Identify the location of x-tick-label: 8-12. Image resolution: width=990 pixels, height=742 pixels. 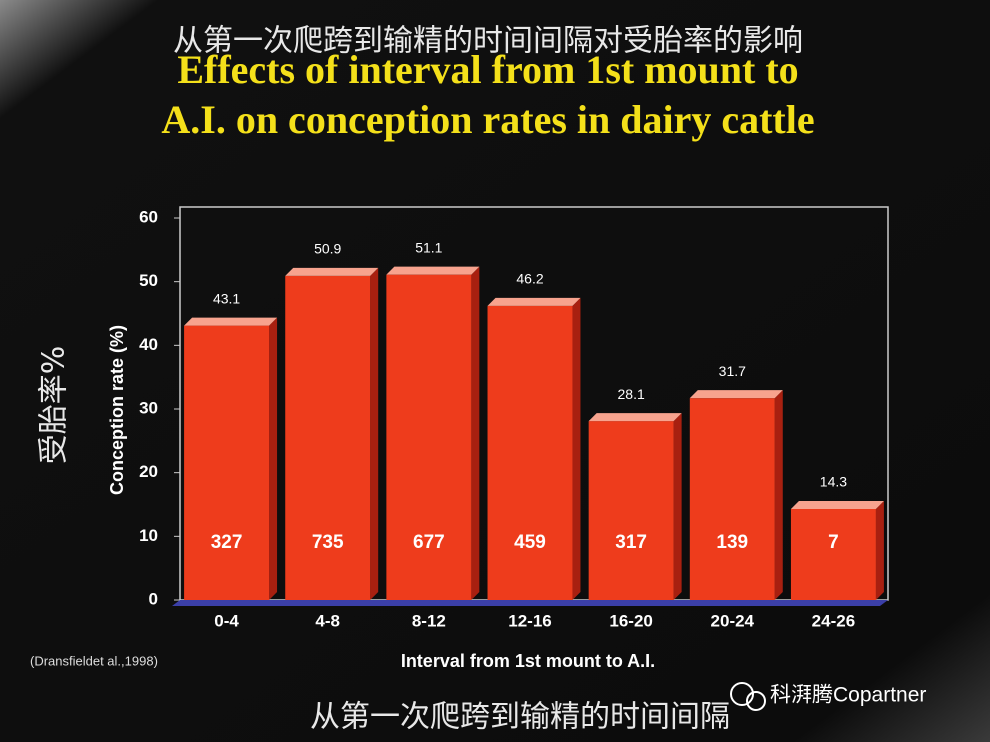
(429, 620).